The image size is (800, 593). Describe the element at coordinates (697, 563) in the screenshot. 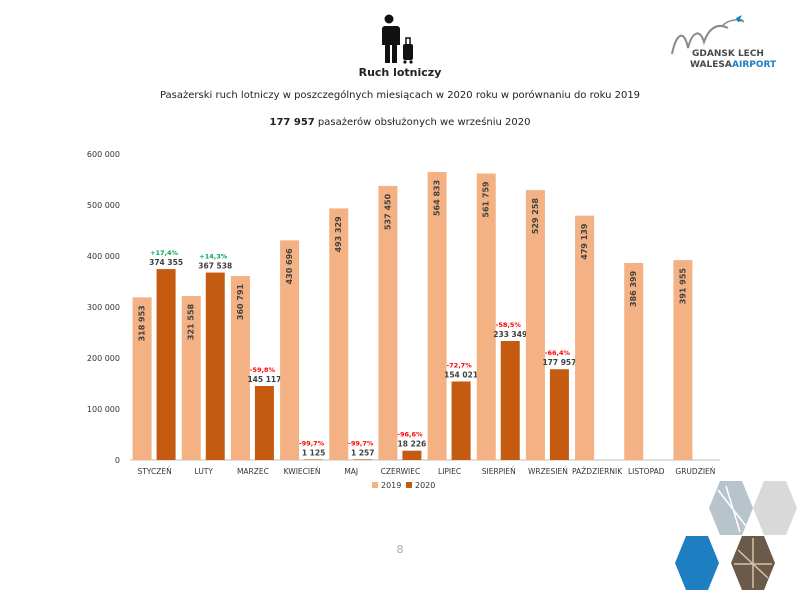

I see `hexagon-blue-tile` at that location.